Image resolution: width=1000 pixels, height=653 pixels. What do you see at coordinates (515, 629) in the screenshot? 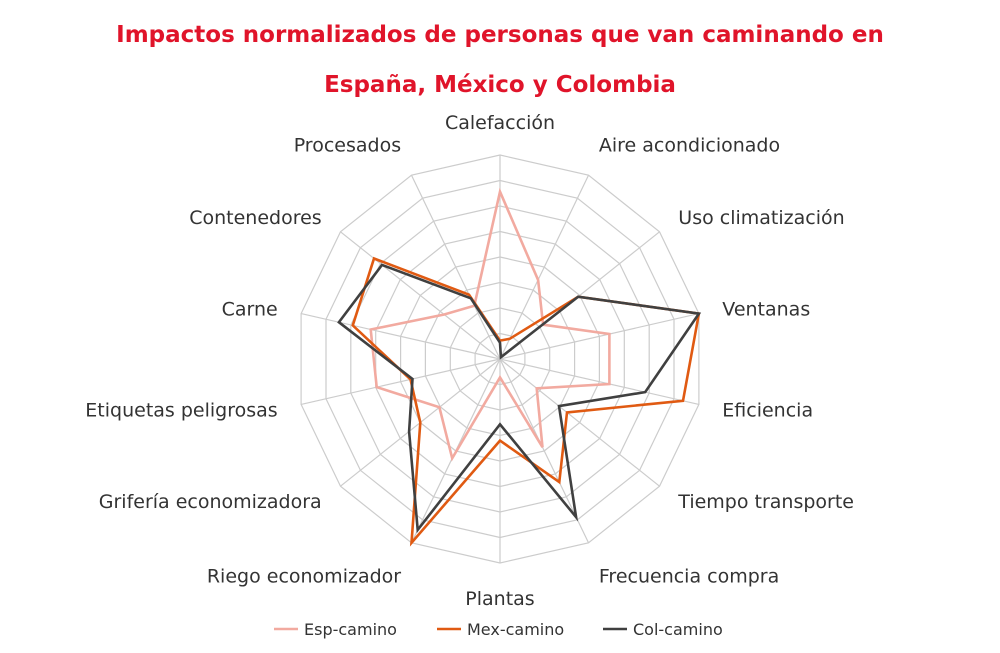
I see `legend-label: Mex-camino` at bounding box center [515, 629].